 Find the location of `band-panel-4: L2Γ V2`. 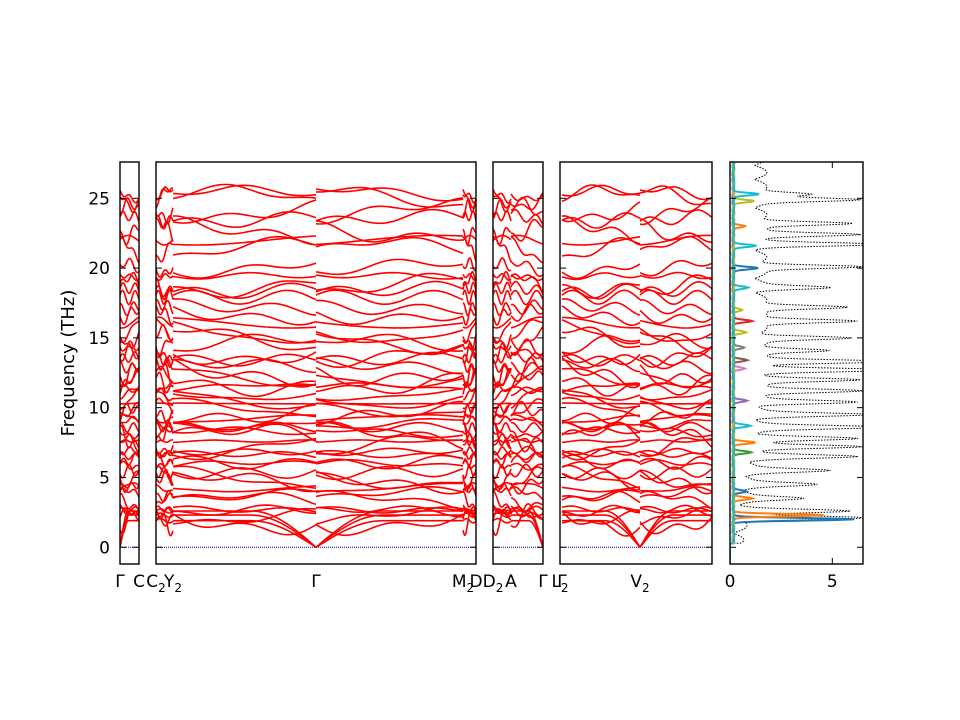

band-panel-4: L2Γ V2 is located at coordinates (632, 378).